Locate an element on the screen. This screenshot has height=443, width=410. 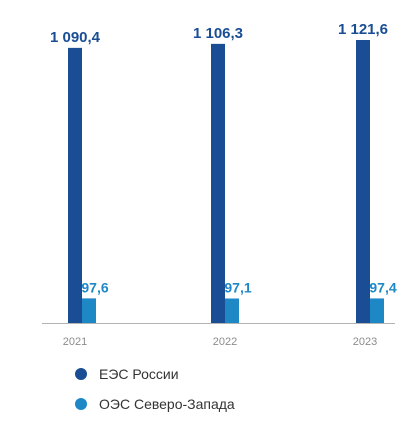
bar-series-2-2021 is located at coordinates (89, 310).